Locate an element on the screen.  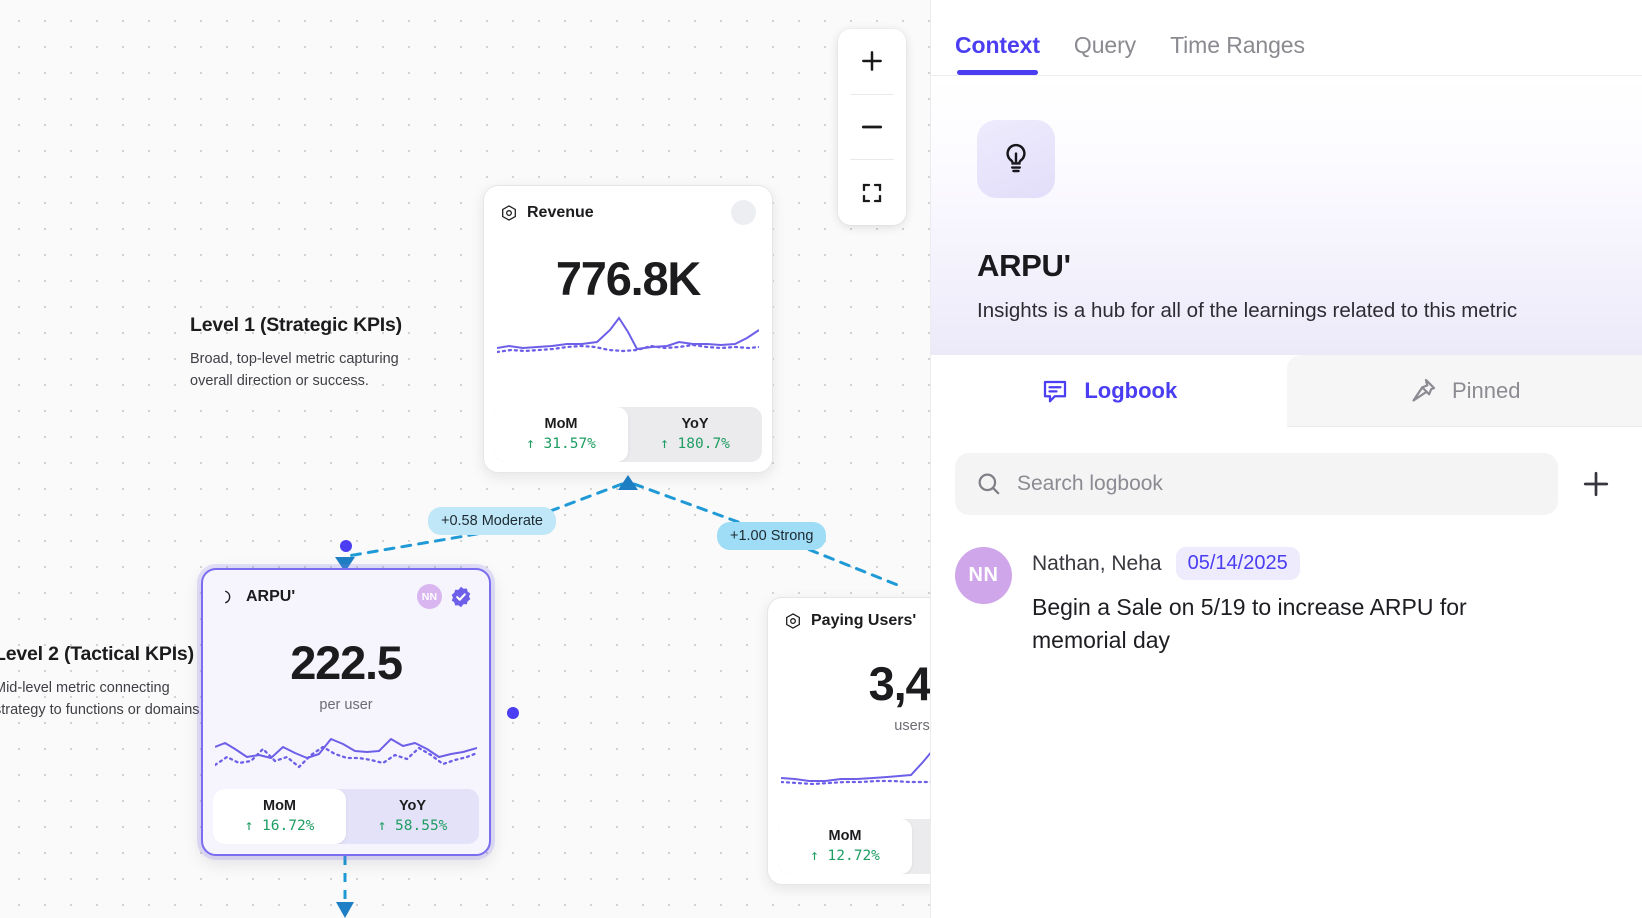
comment-icon is located at coordinates (1055, 391).